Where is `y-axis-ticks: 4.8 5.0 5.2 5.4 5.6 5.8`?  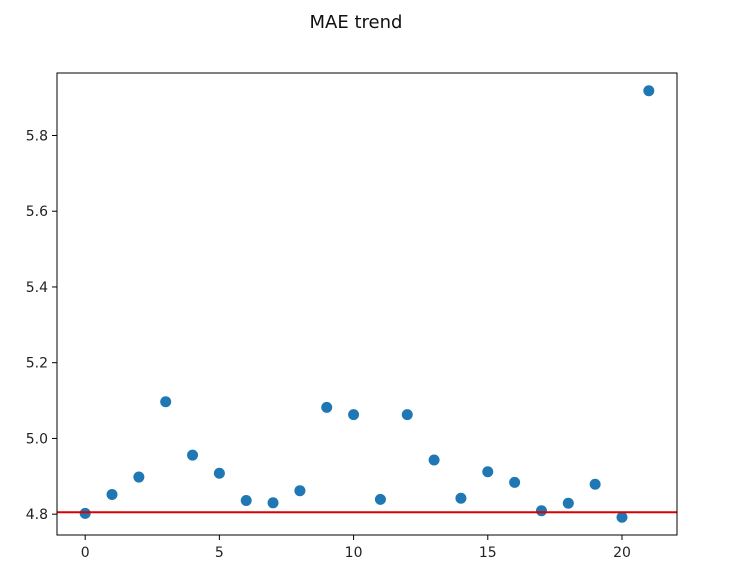 y-axis-ticks: 4.8 5.0 5.2 5.4 5.6 5.8 is located at coordinates (41, 325).